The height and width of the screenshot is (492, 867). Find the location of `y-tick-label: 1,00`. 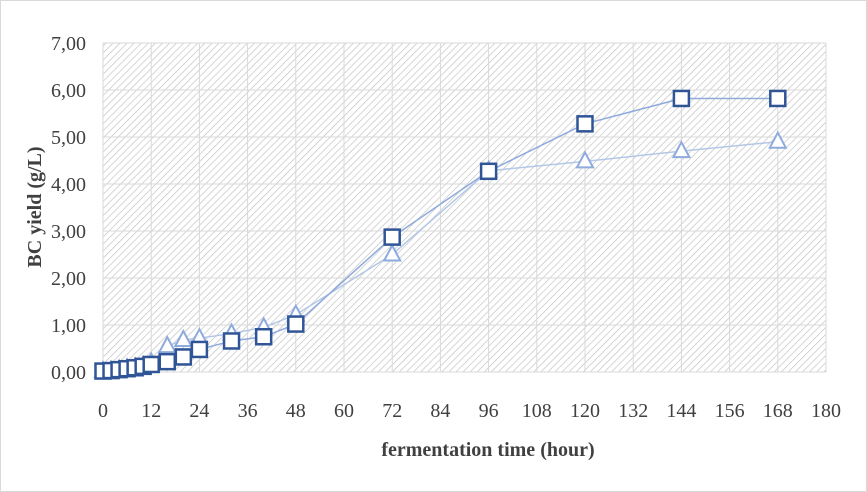

y-tick-label: 1,00 is located at coordinates (68, 326).